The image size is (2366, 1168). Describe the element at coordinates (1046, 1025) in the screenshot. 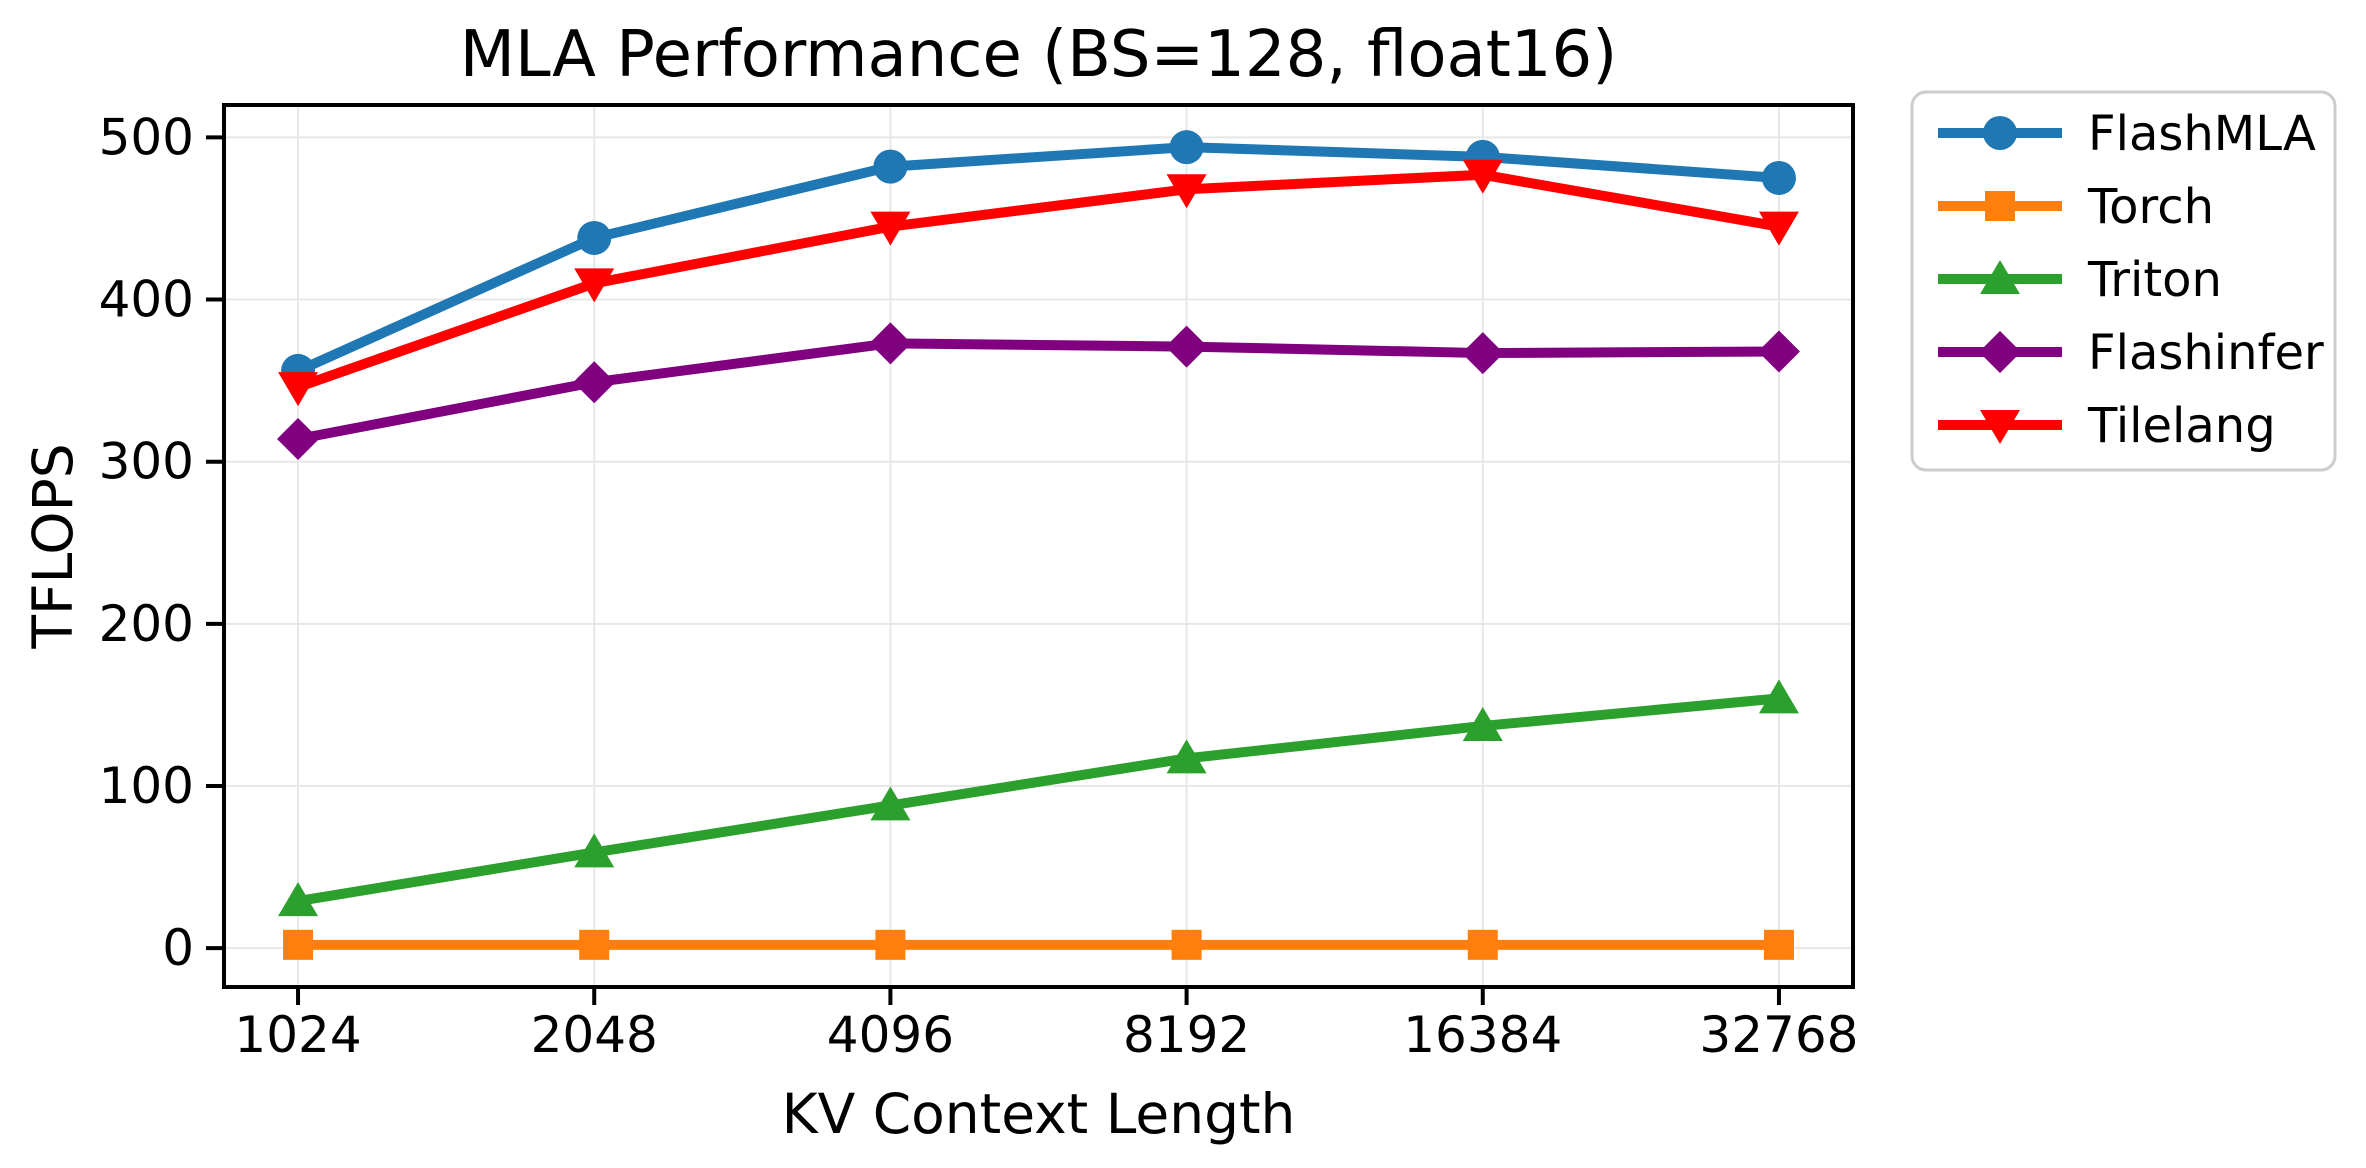

I see `x-axis: 1024 2048 4096 8192 16384 32768` at that location.